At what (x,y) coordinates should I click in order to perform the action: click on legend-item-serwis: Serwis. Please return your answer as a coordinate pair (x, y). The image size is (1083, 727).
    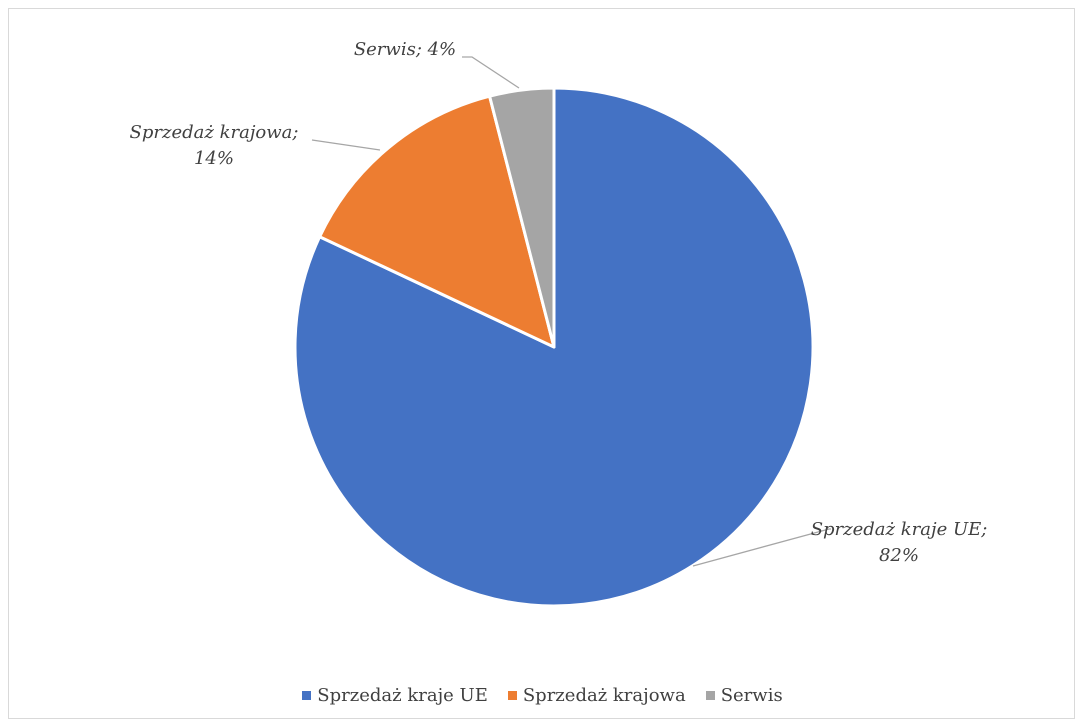
    Looking at the image, I should click on (744, 695).